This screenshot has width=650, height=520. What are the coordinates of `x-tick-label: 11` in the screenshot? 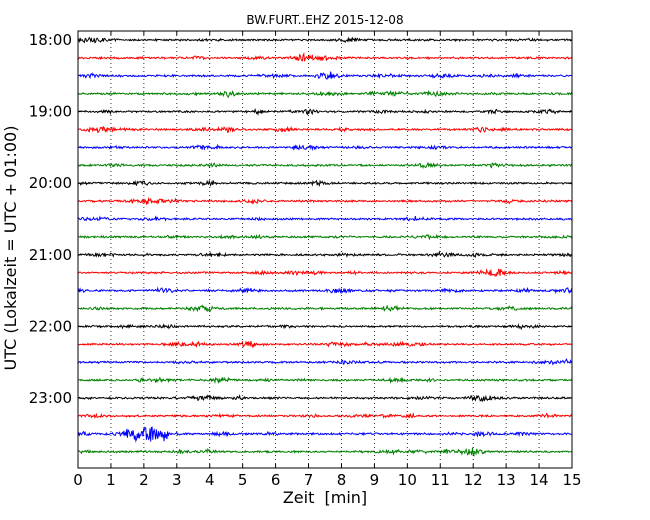 It's located at (440, 480).